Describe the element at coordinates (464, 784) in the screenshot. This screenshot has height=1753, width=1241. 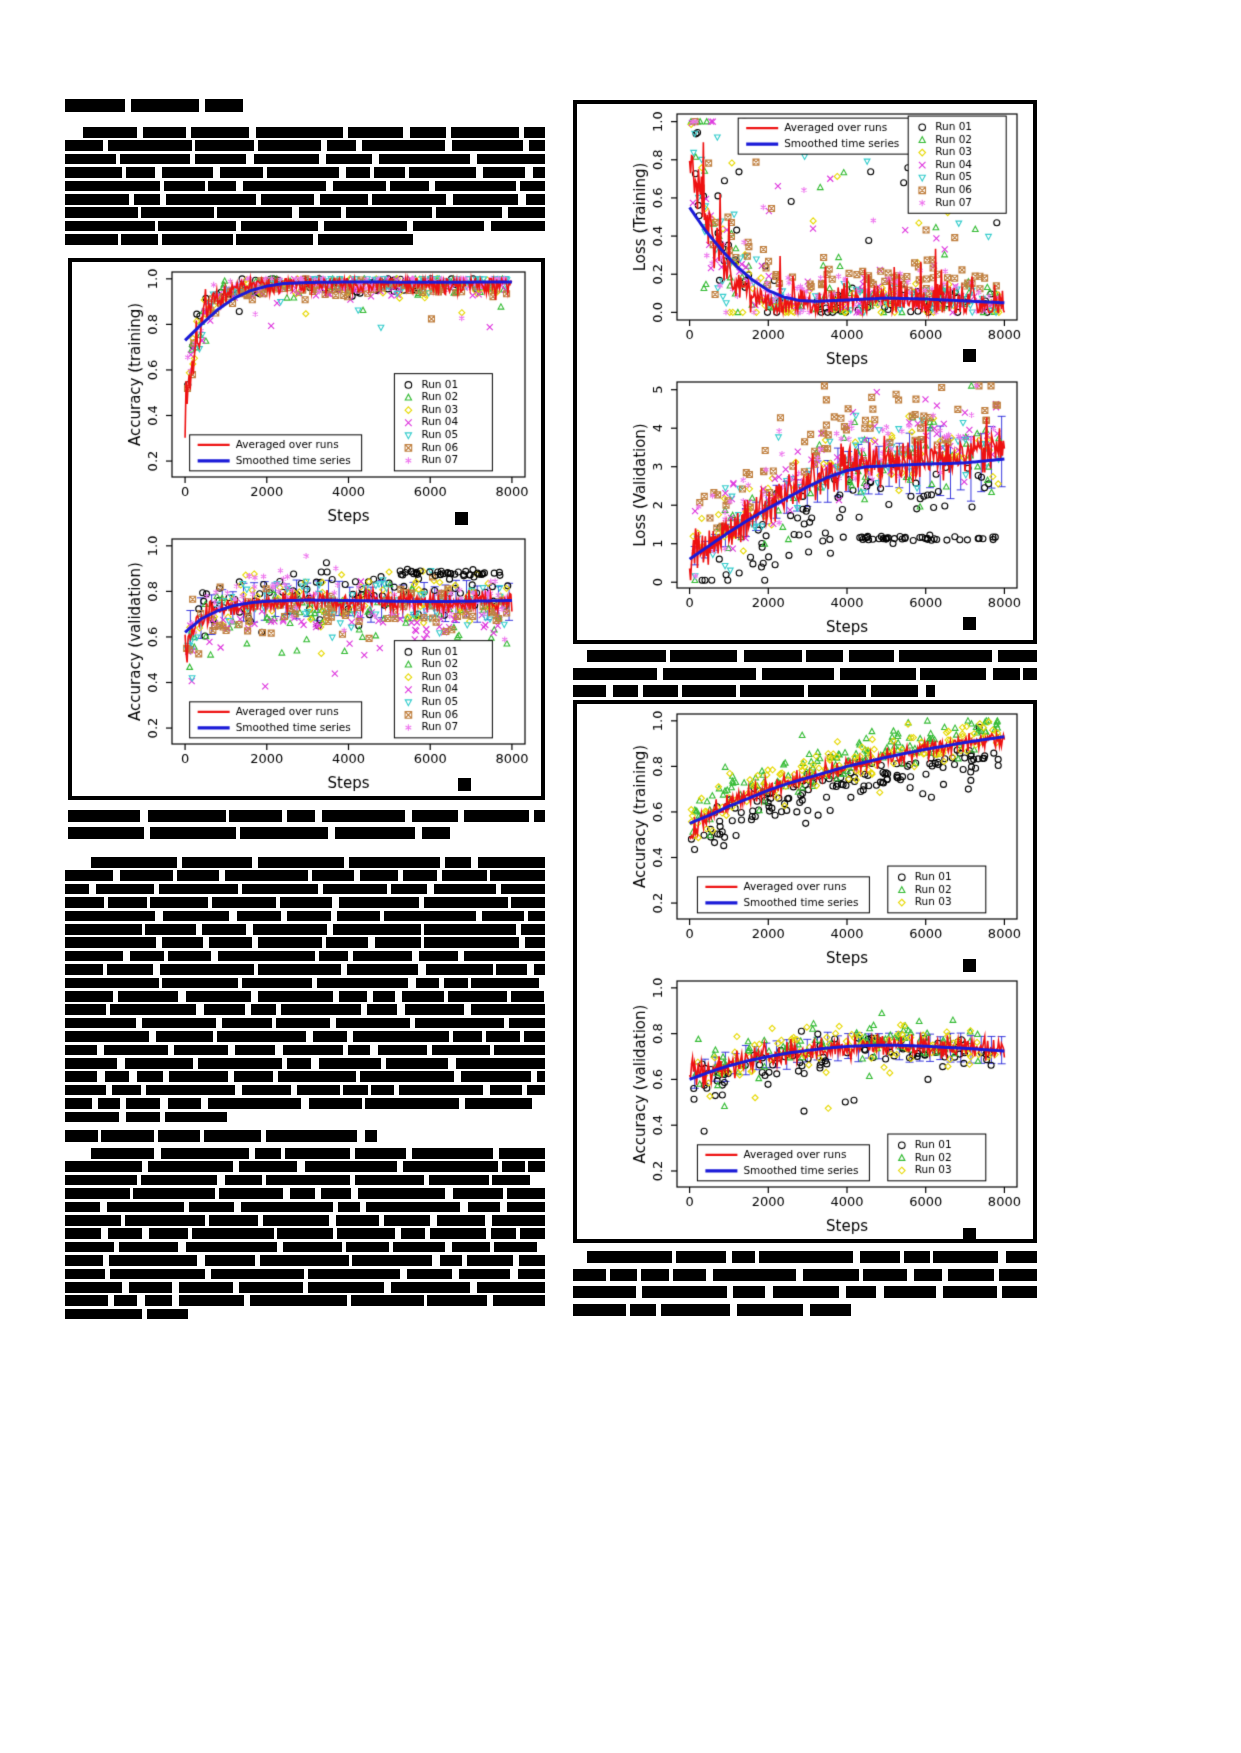
I see `subfigure-label-b-redacted` at that location.